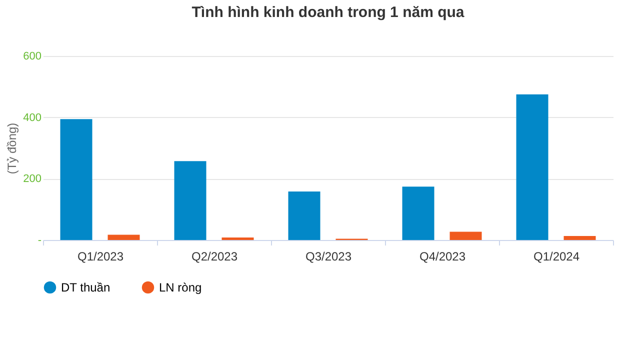 Image resolution: width=641 pixels, height=344 pixels. Describe the element at coordinates (32, 118) in the screenshot. I see `y-tick-label: 400` at that location.